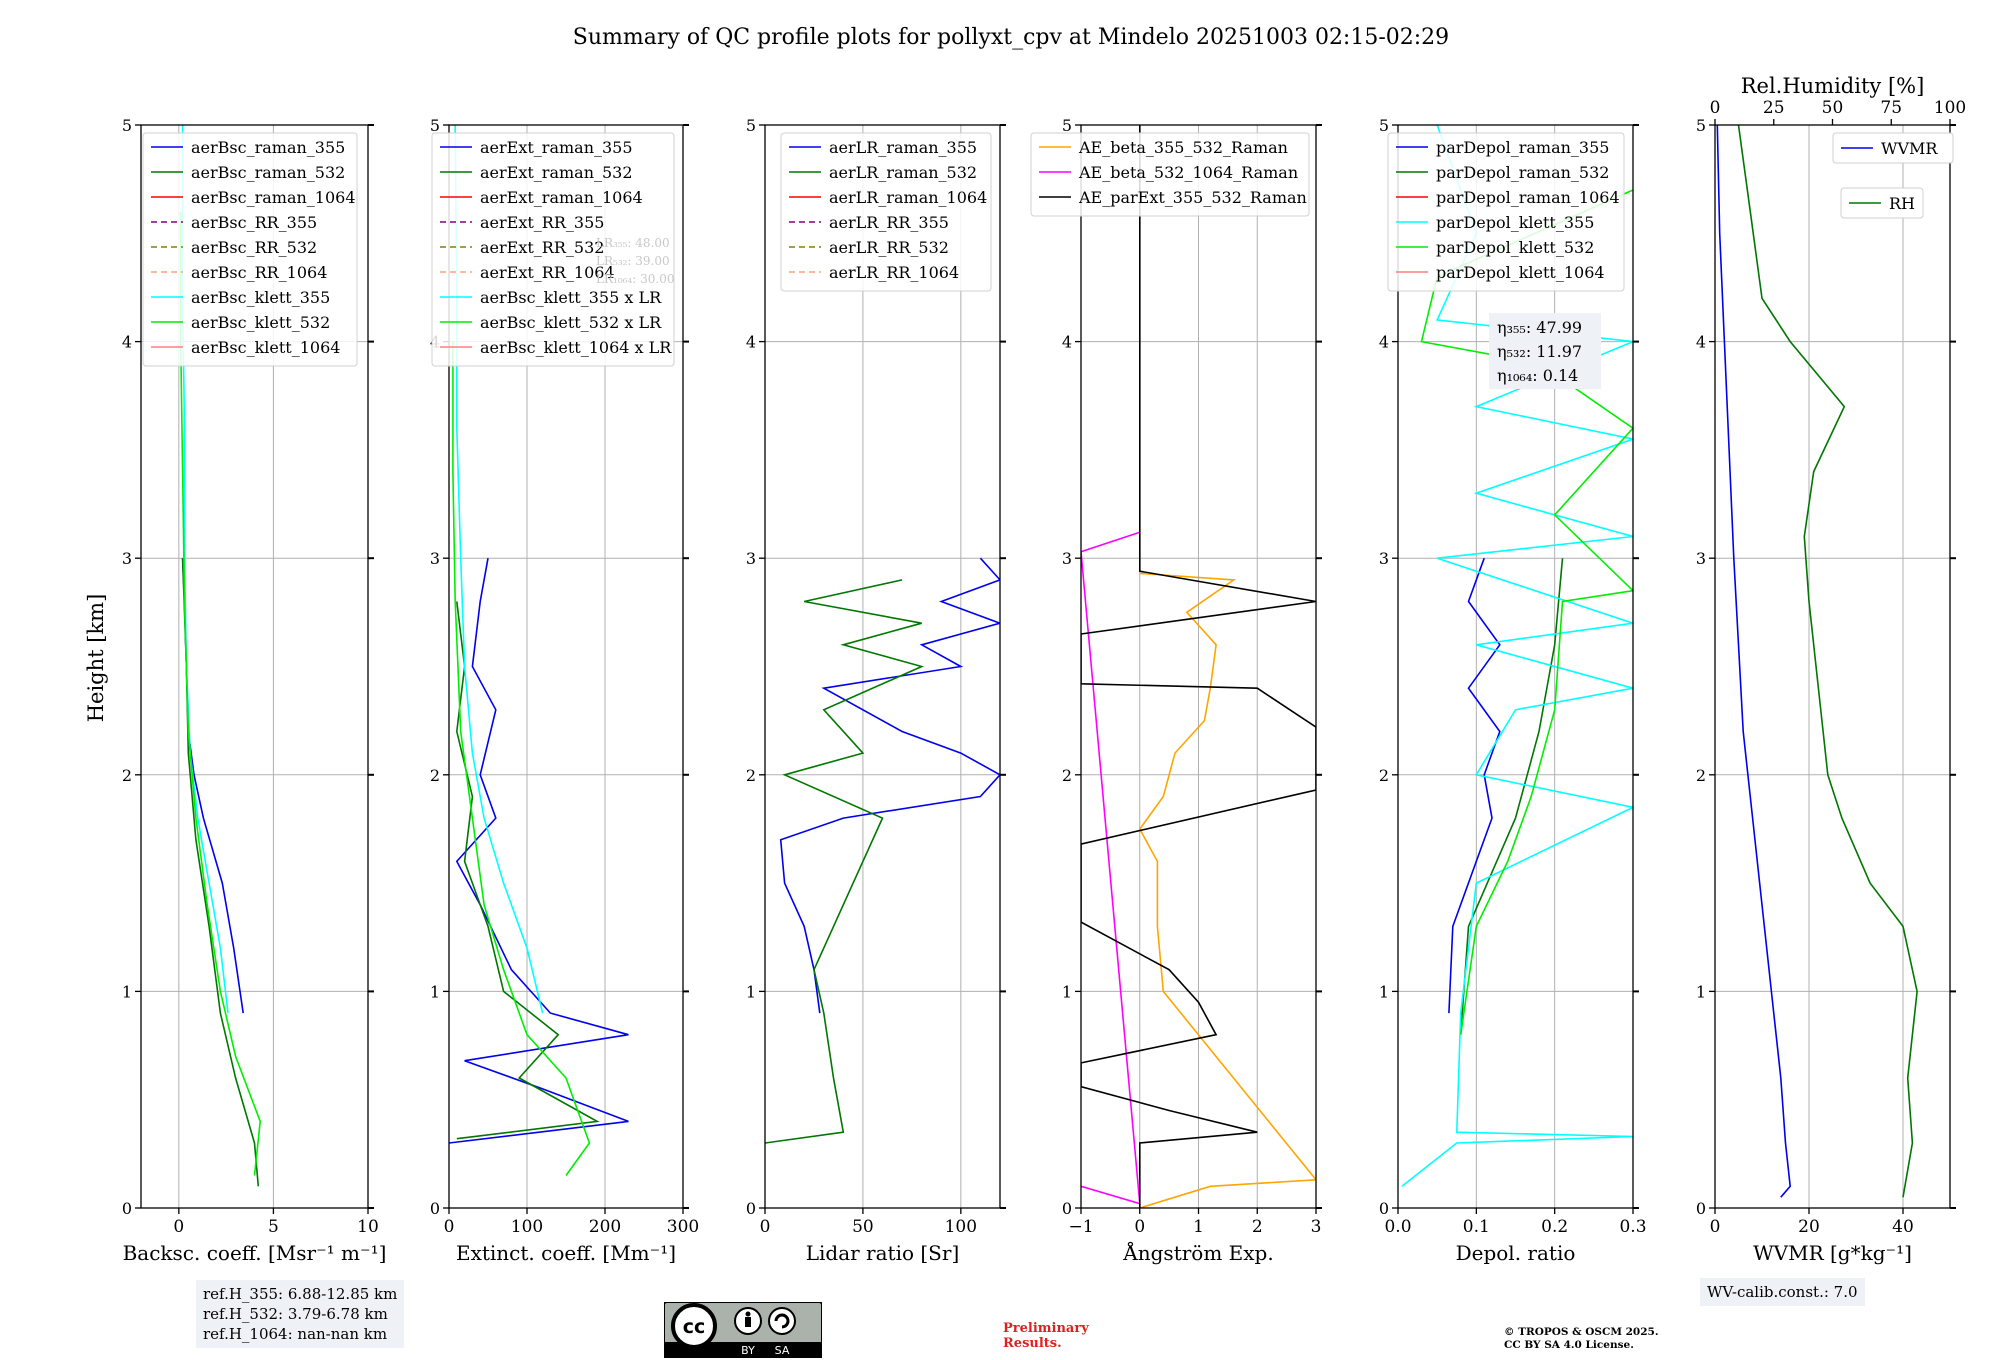 Image resolution: width=2000 pixels, height=1360 pixels. What do you see at coordinates (521, 758) in the screenshot?
I see `series-line-aerBsc_klett_532 x LR` at bounding box center [521, 758].